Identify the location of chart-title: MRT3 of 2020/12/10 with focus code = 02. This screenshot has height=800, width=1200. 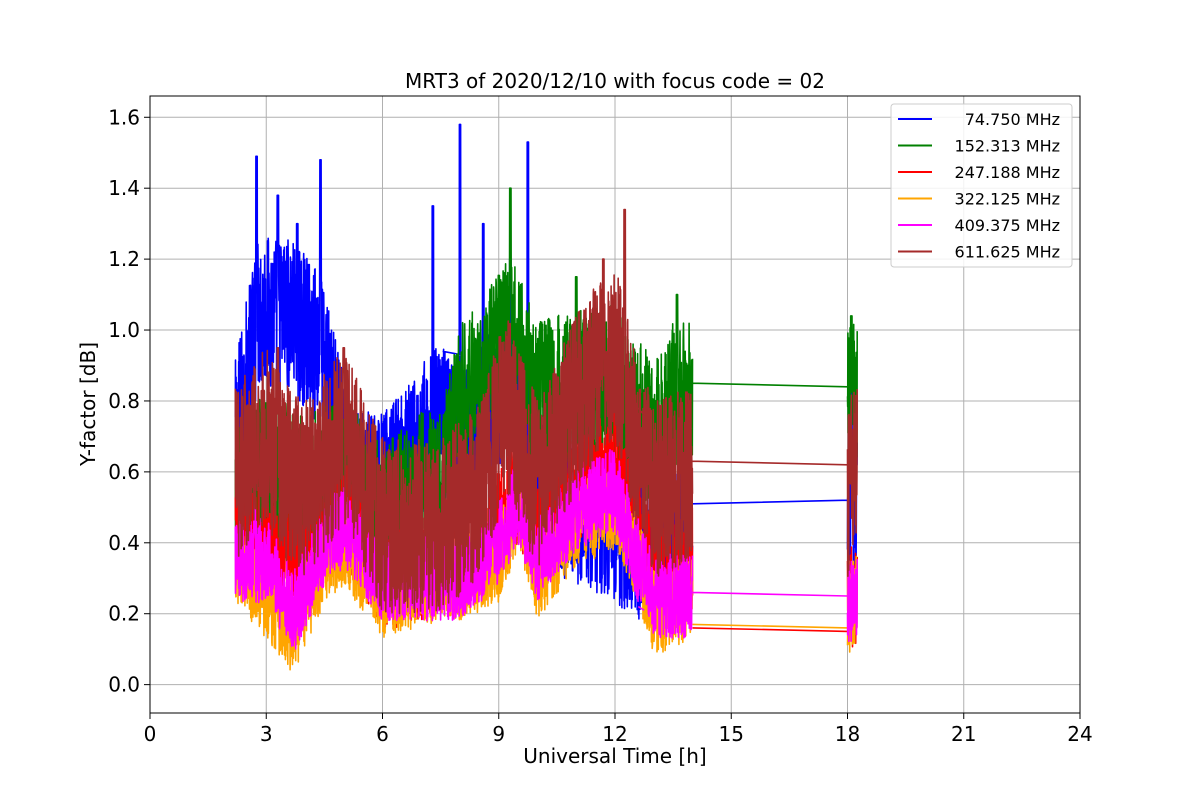
(615, 81).